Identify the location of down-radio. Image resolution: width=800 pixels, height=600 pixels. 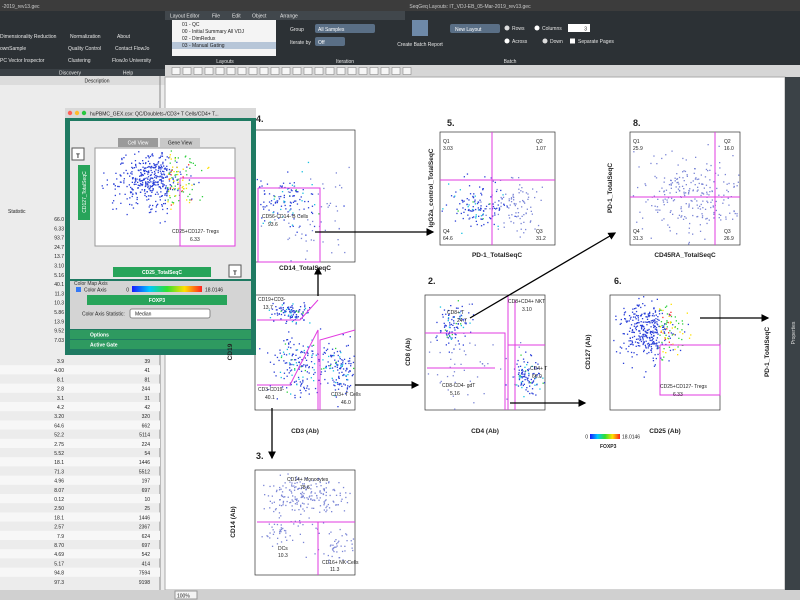
(545, 41).